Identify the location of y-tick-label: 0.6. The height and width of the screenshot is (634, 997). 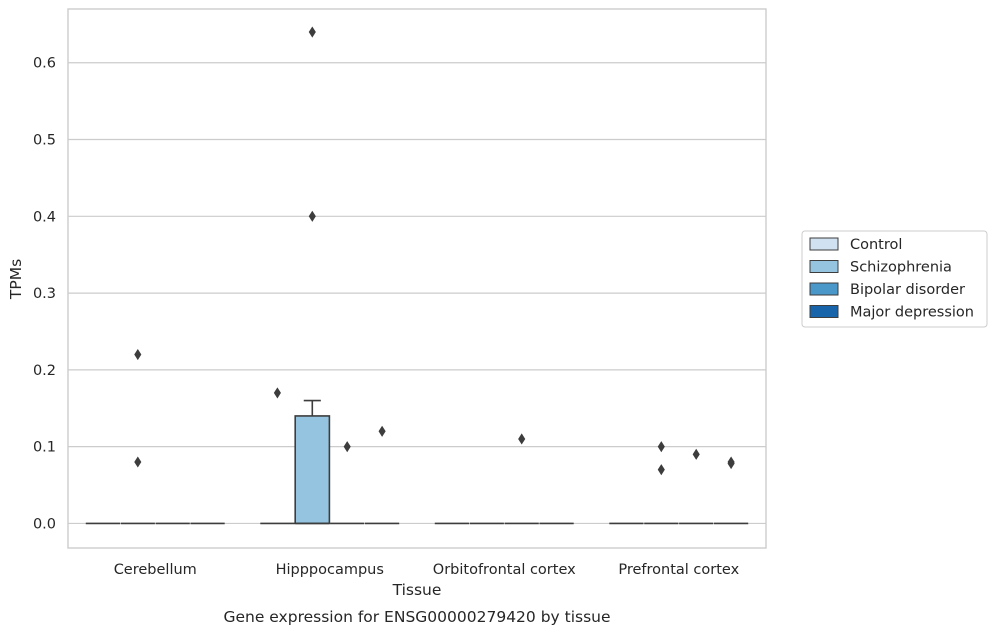
(44, 64).